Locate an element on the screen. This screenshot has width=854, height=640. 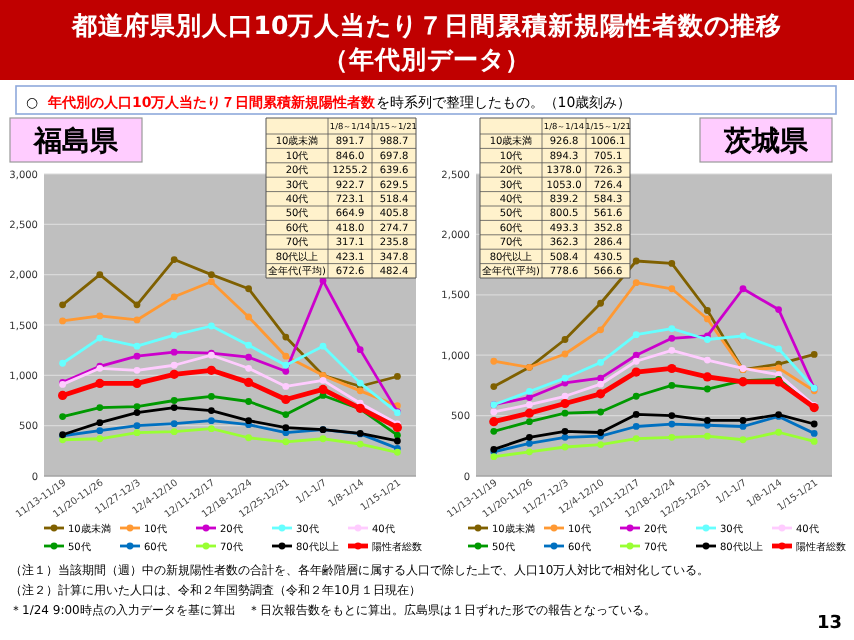
text: （年代別データ） is located at coordinates (427, 59).